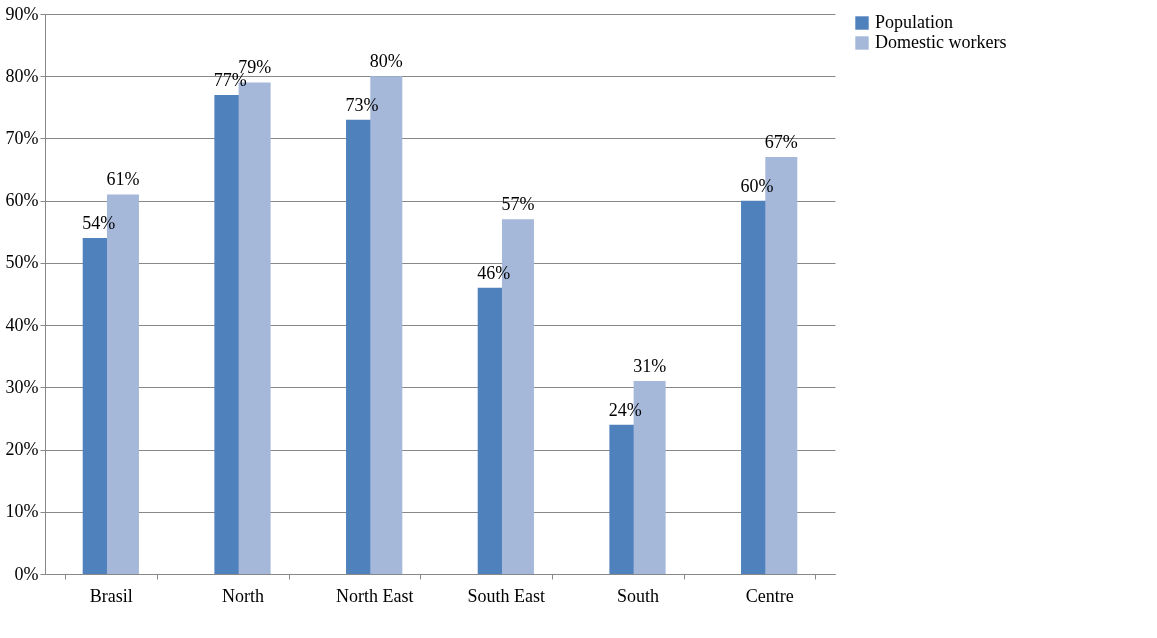 The image size is (1157, 638). What do you see at coordinates (22, 13) in the screenshot?
I see `y-tick-label: 90%` at bounding box center [22, 13].